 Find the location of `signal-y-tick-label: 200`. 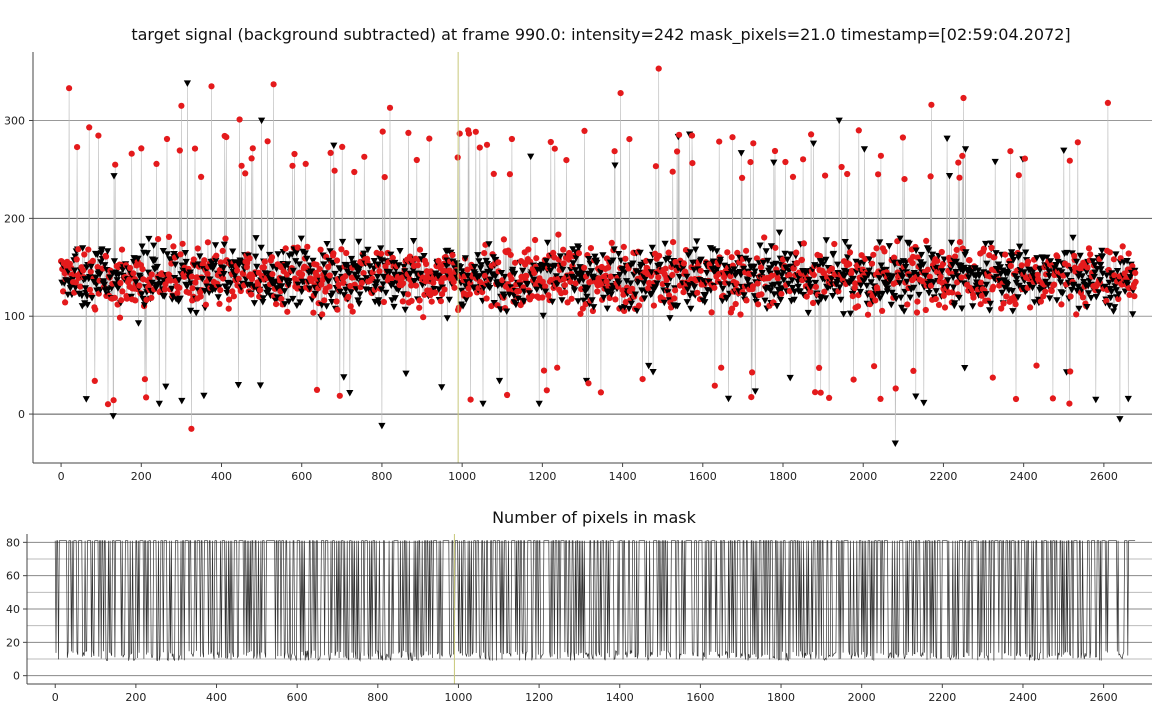

signal-y-tick-label: 200 is located at coordinates (14, 218).